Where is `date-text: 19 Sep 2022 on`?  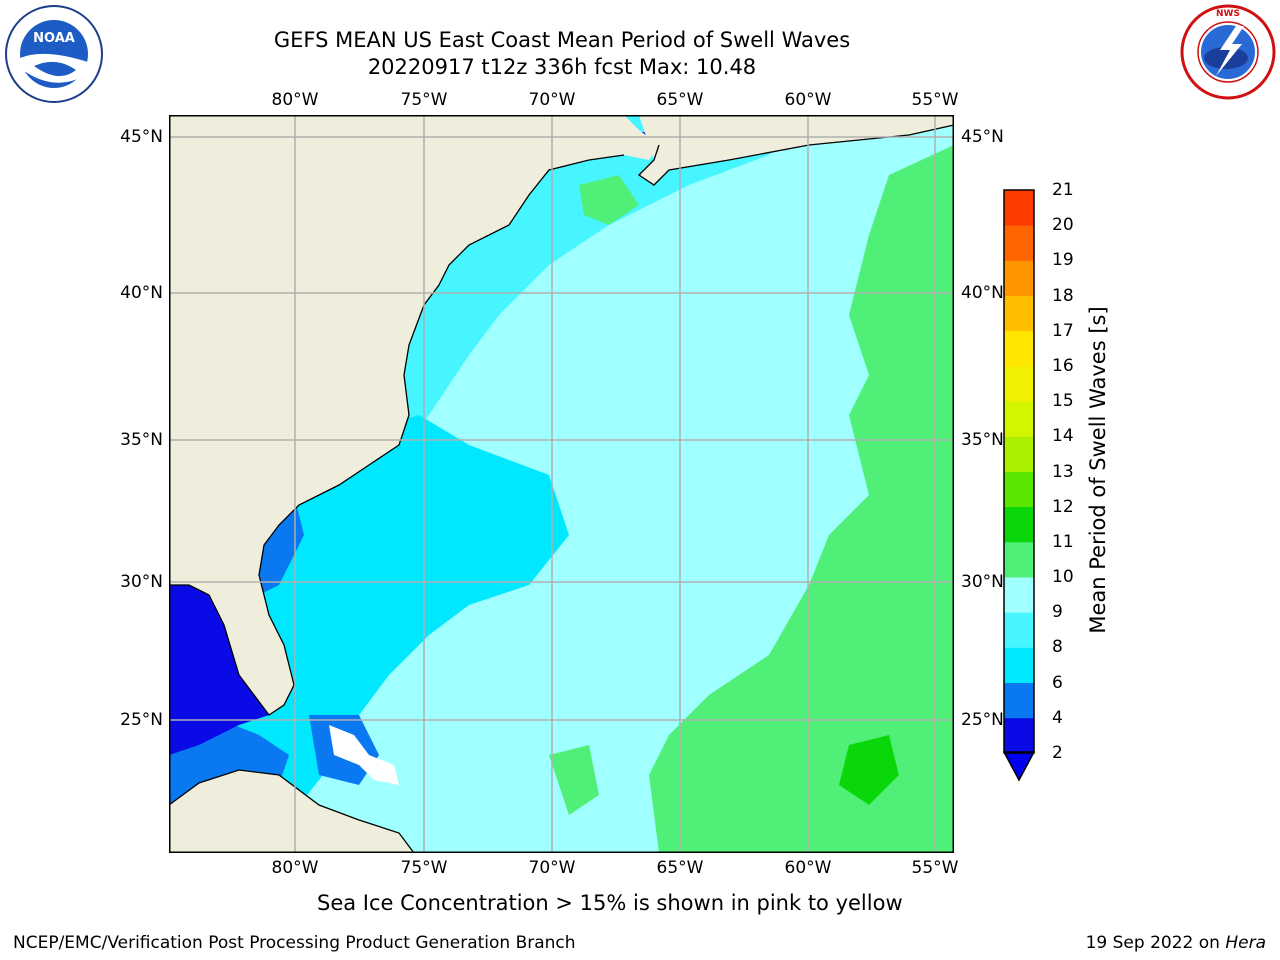 date-text: 19 Sep 2022 on is located at coordinates (1155, 943).